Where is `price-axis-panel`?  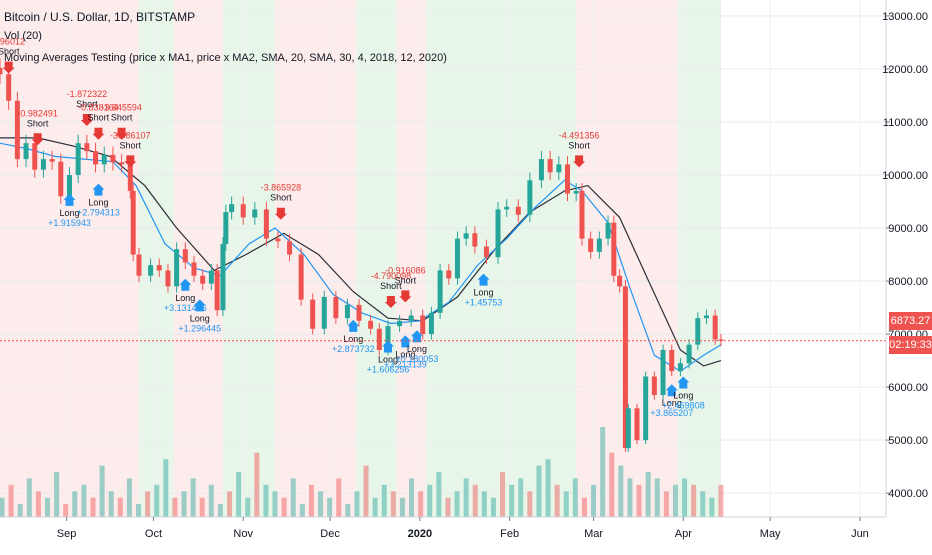
price-axis-panel is located at coordinates (909, 275).